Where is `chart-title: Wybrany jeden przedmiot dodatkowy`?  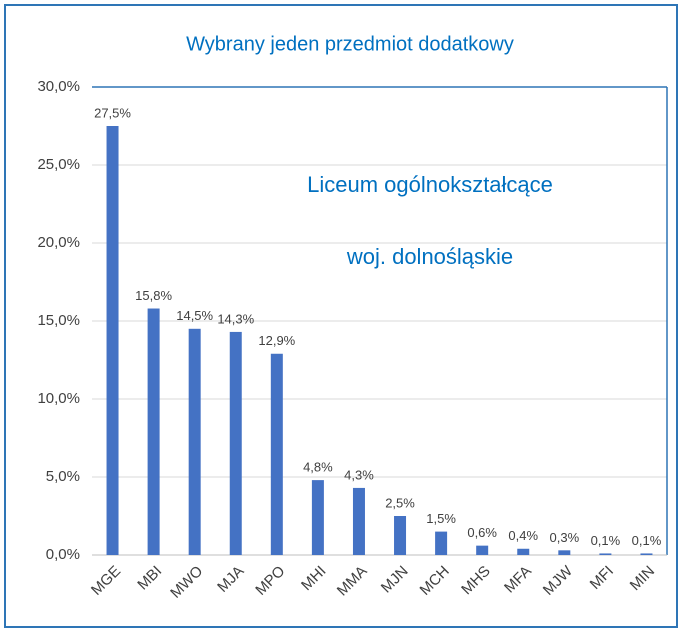 chart-title: Wybrany jeden przedmiot dodatkowy is located at coordinates (350, 44).